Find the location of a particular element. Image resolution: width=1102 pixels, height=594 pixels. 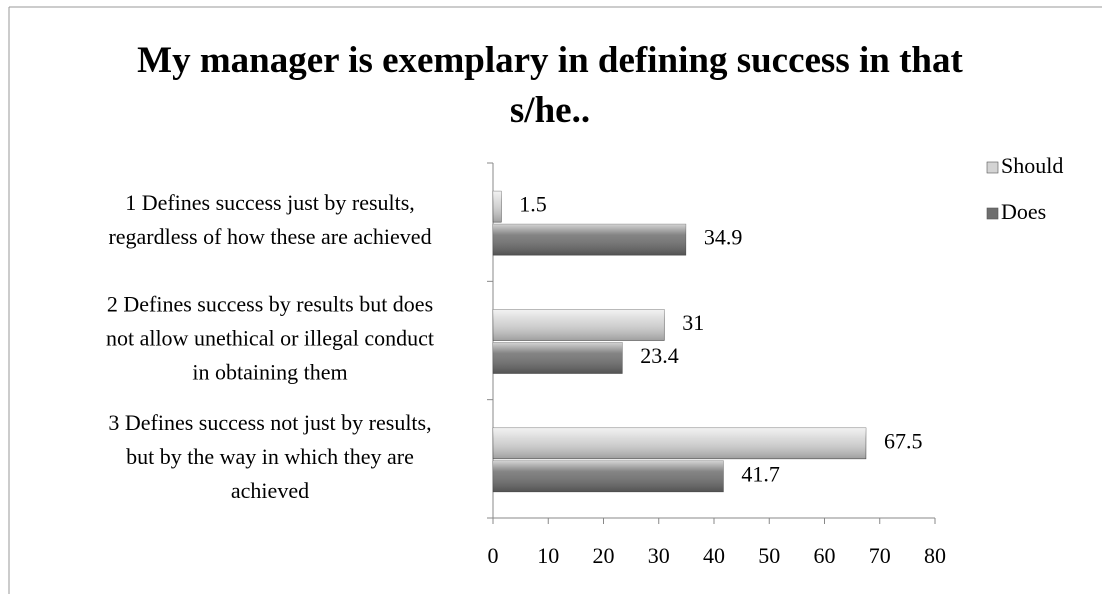

x-tick-label: 70 is located at coordinates (880, 555).